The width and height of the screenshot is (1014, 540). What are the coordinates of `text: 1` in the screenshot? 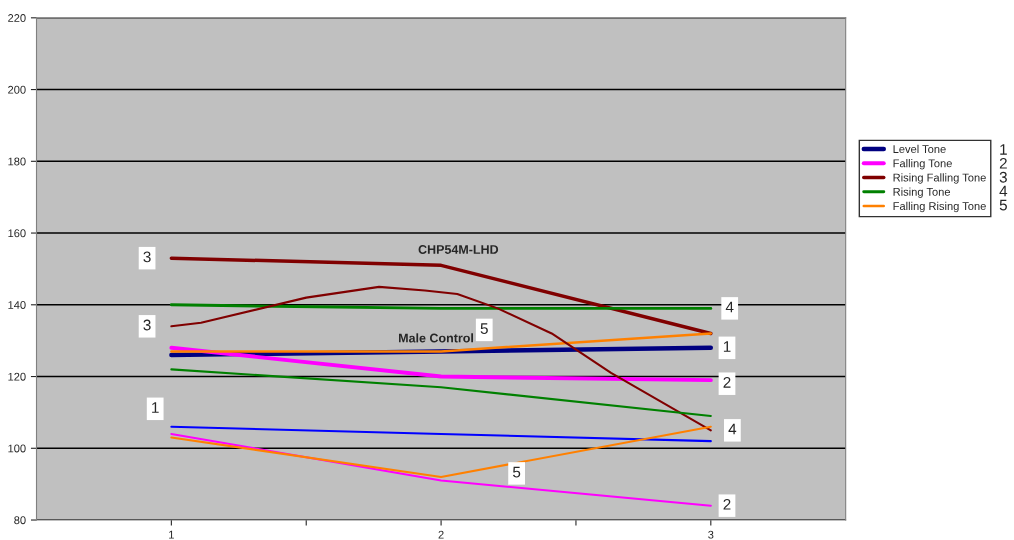 It's located at (1003, 149).